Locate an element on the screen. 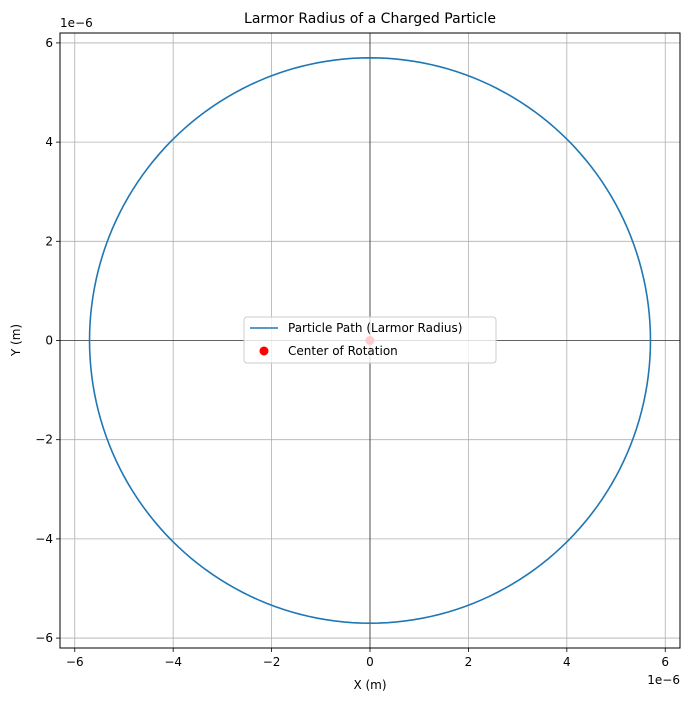 This screenshot has height=701, width=689. y-tick-label: −4 is located at coordinates (44, 539).